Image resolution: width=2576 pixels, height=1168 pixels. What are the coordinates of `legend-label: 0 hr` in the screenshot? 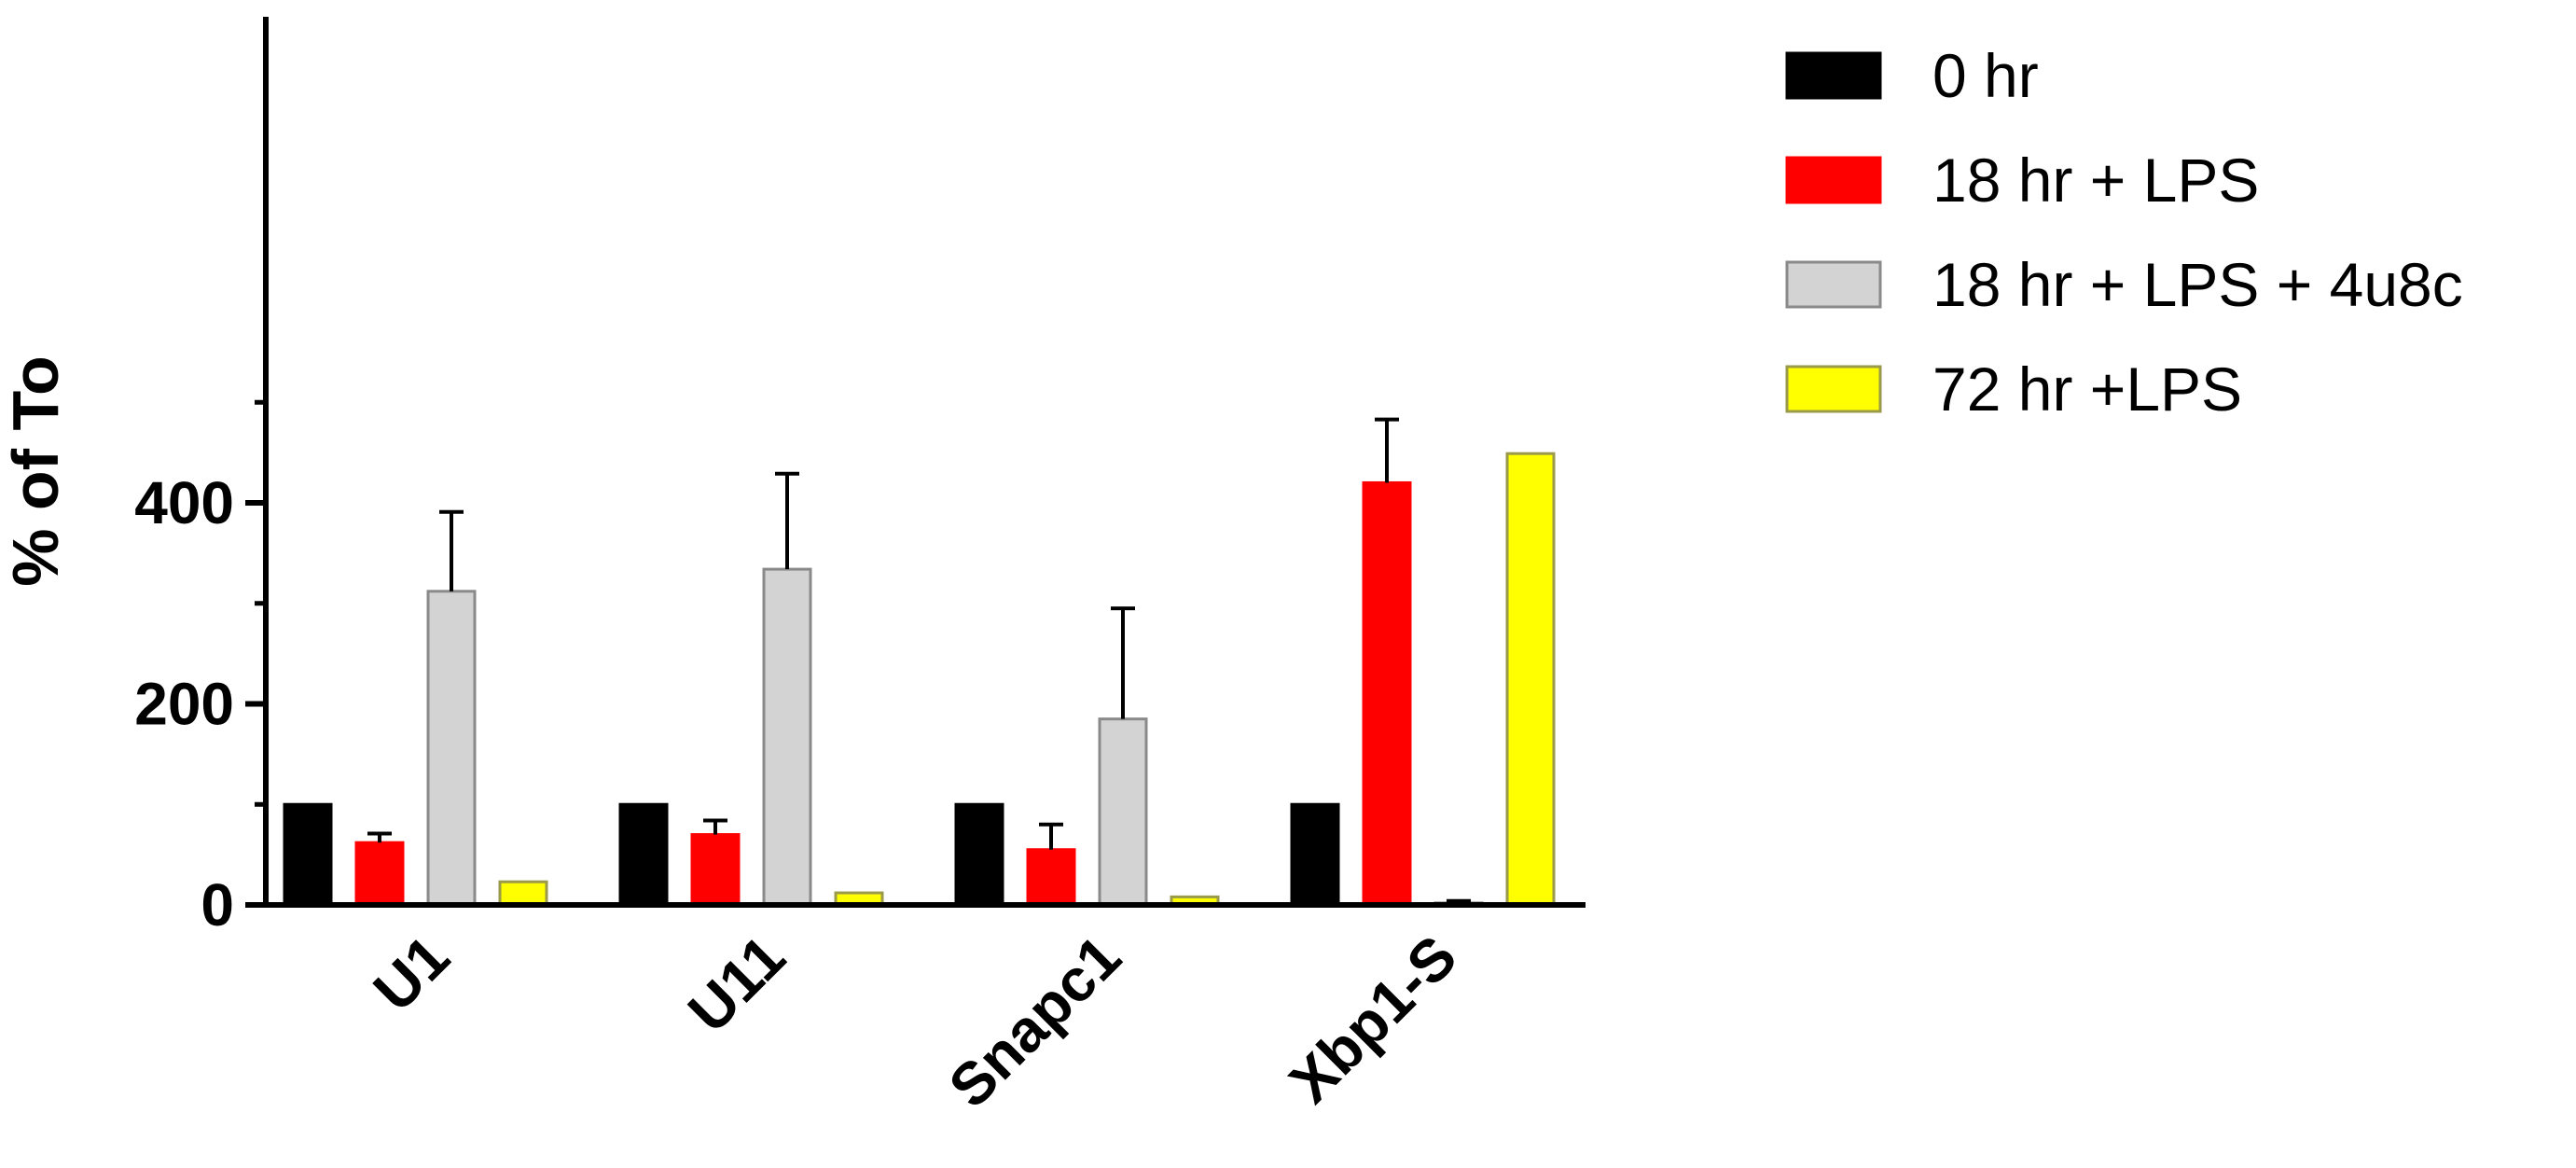 It's located at (1985, 75).